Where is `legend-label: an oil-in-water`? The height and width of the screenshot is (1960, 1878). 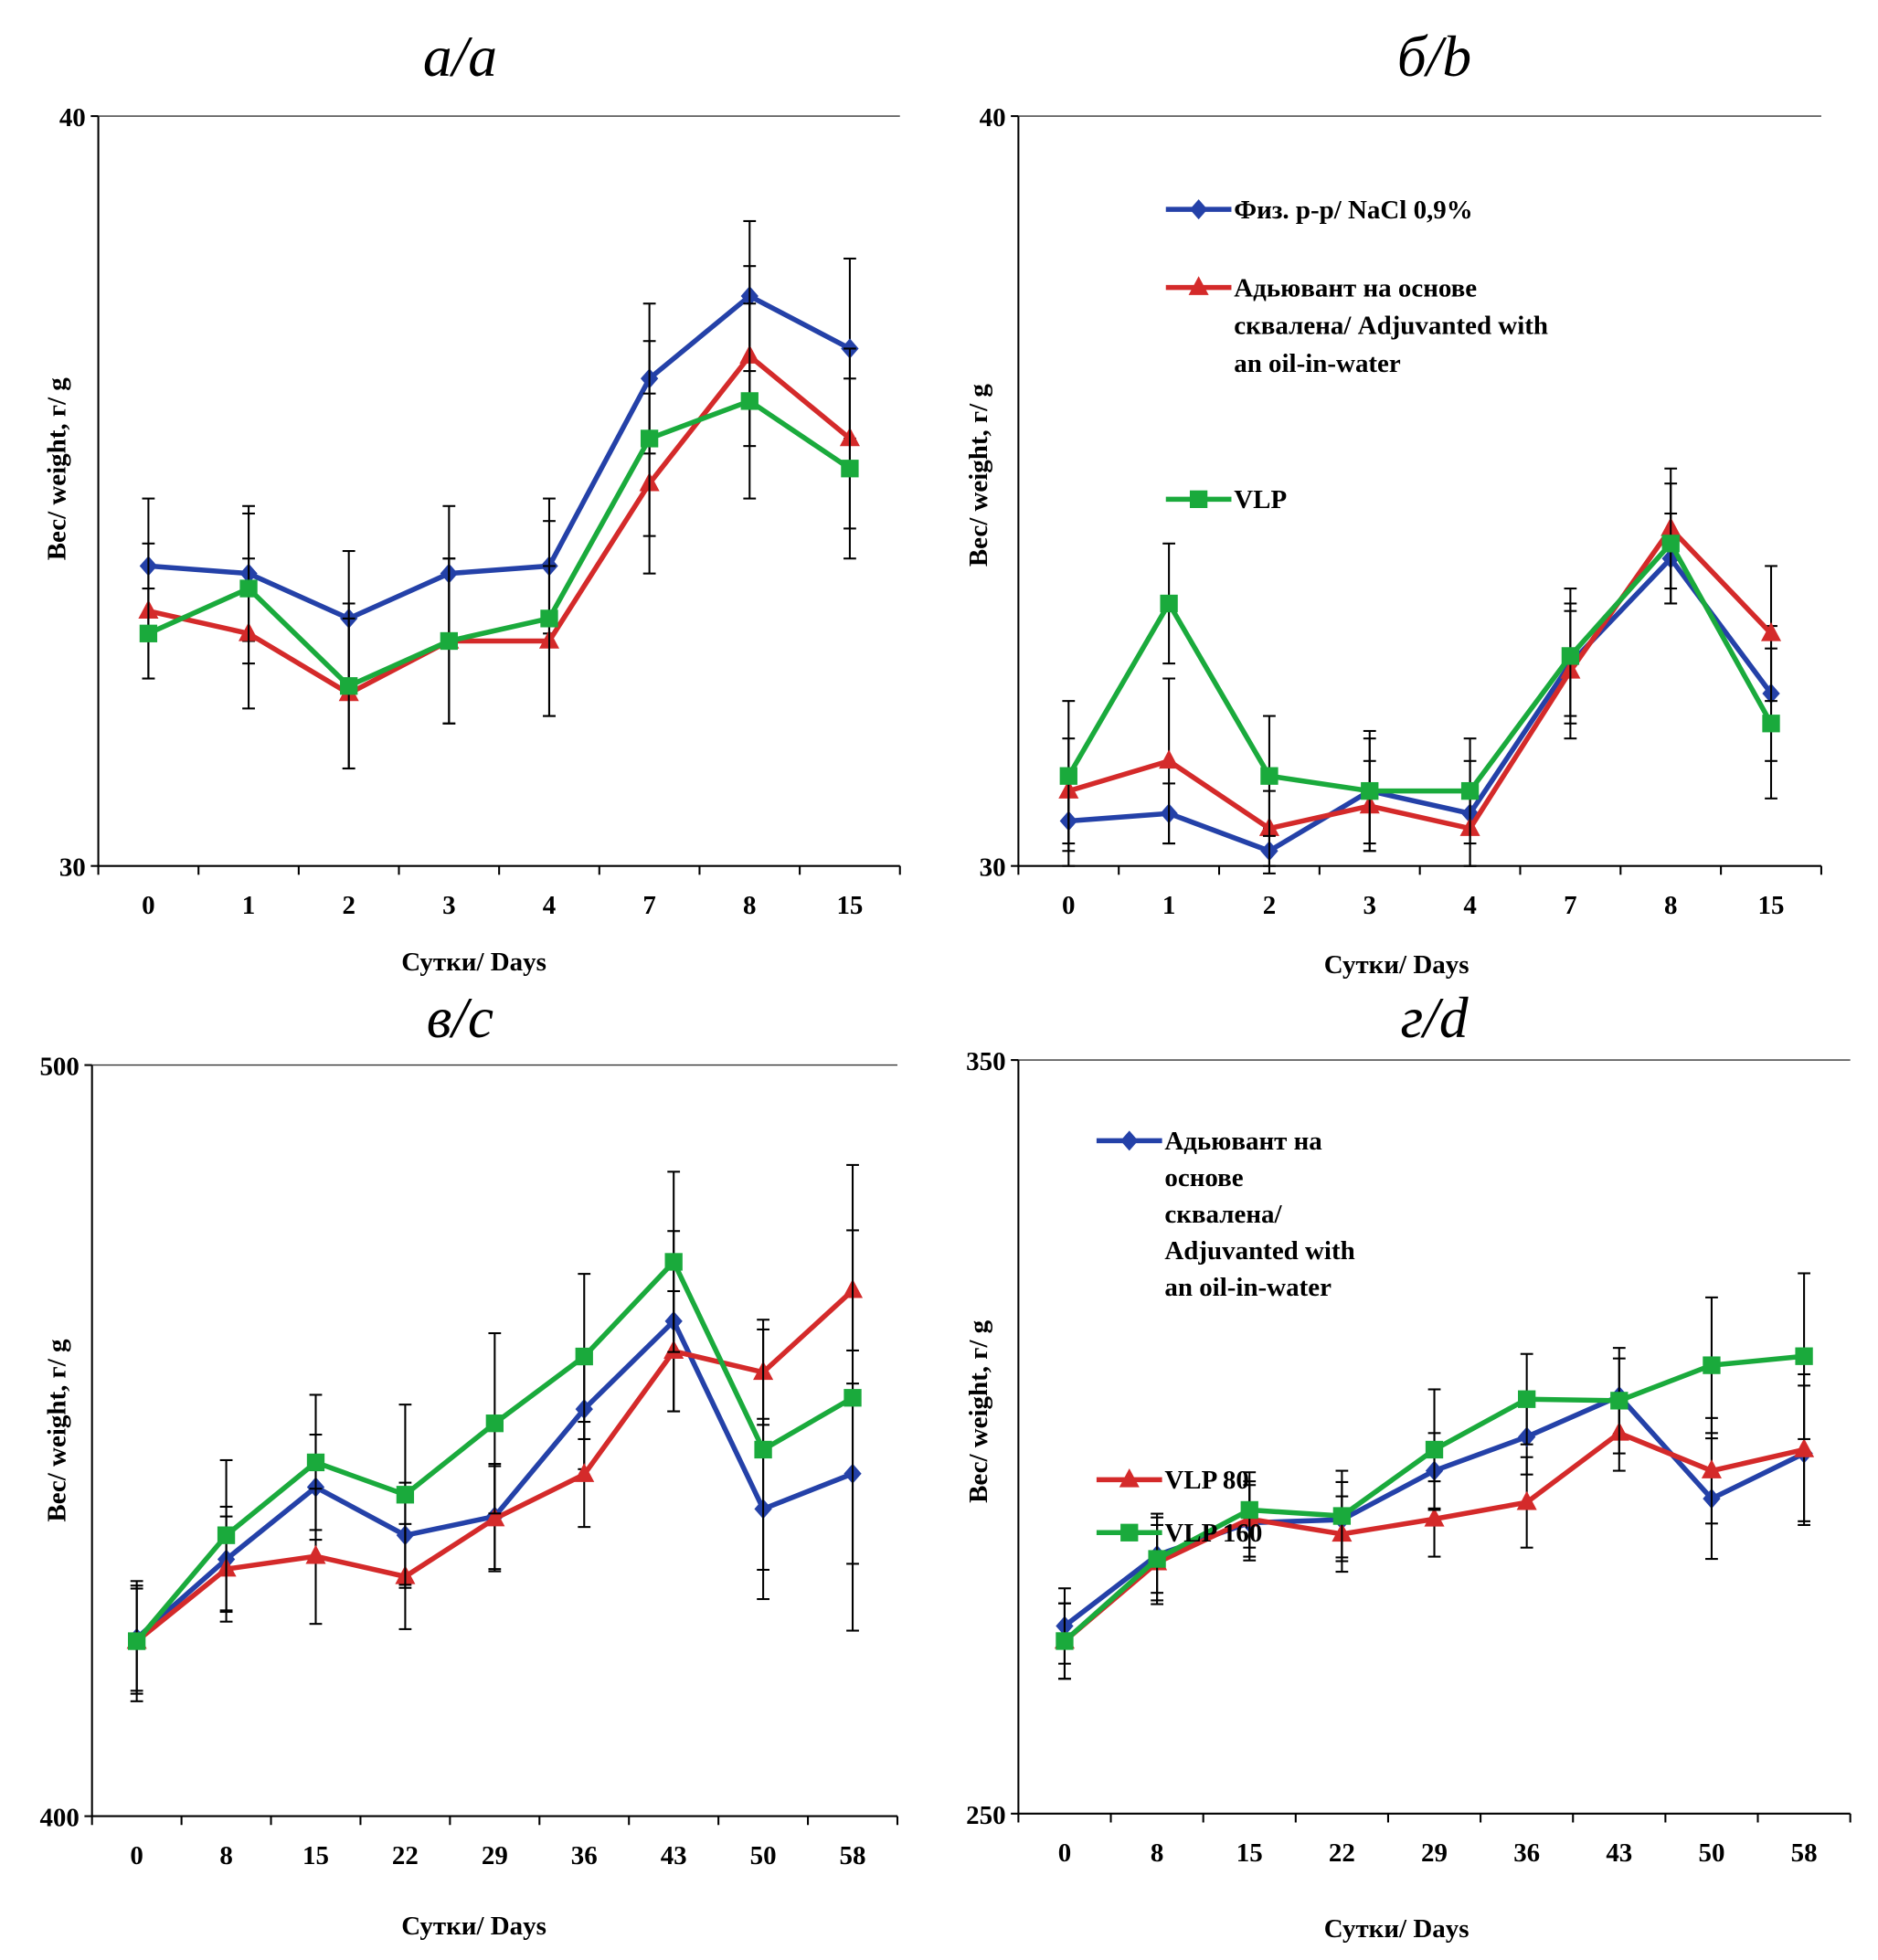 legend-label: an oil-in-water is located at coordinates (1317, 364).